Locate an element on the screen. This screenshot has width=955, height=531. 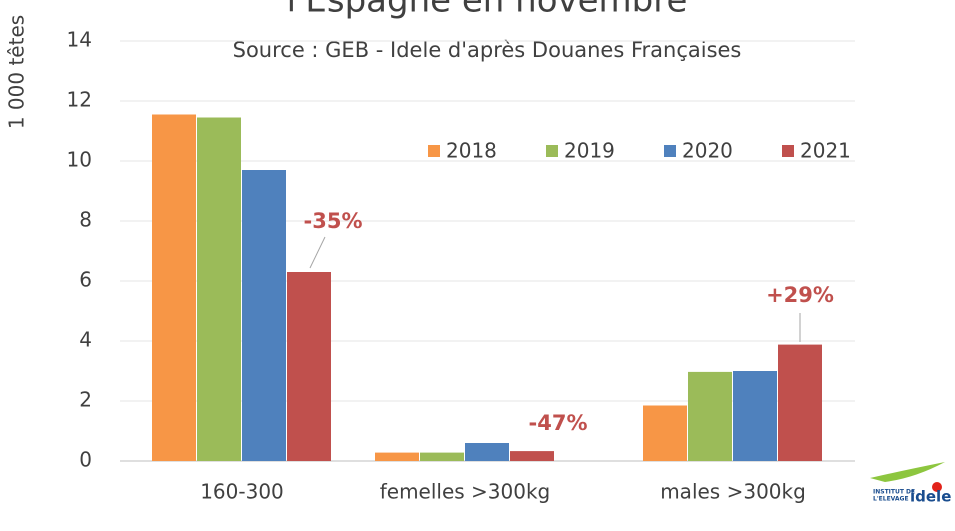
annotation: -47% is located at coordinates (558, 423).